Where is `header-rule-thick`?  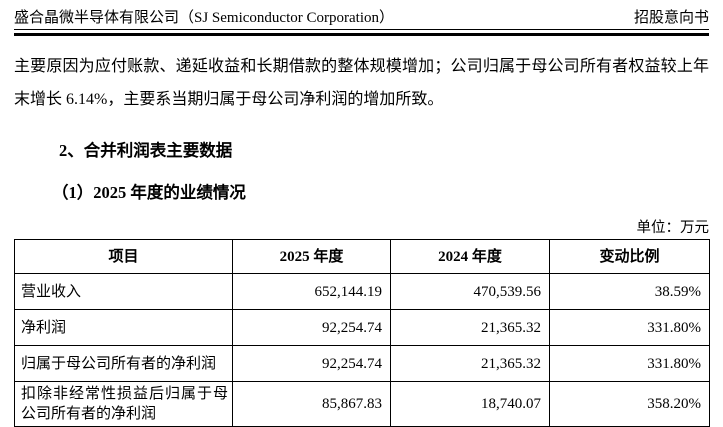 header-rule-thick is located at coordinates (361, 34).